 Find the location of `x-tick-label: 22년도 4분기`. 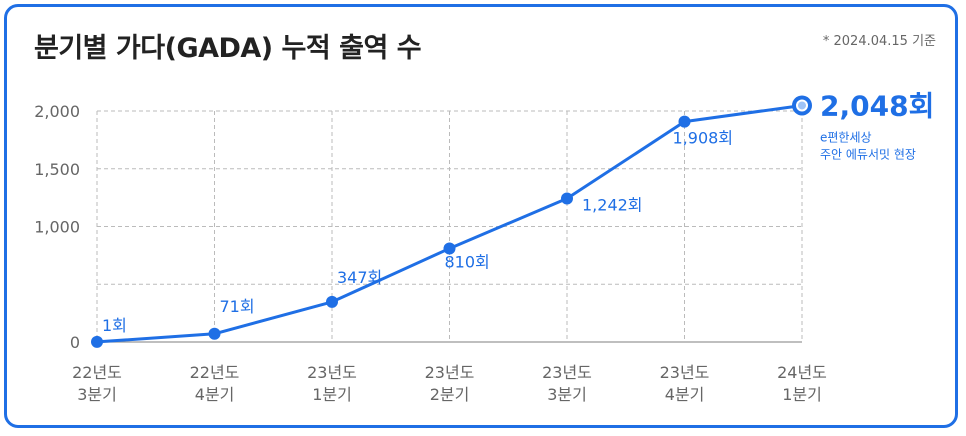

x-tick-label: 22년도 4분기 is located at coordinates (215, 383).